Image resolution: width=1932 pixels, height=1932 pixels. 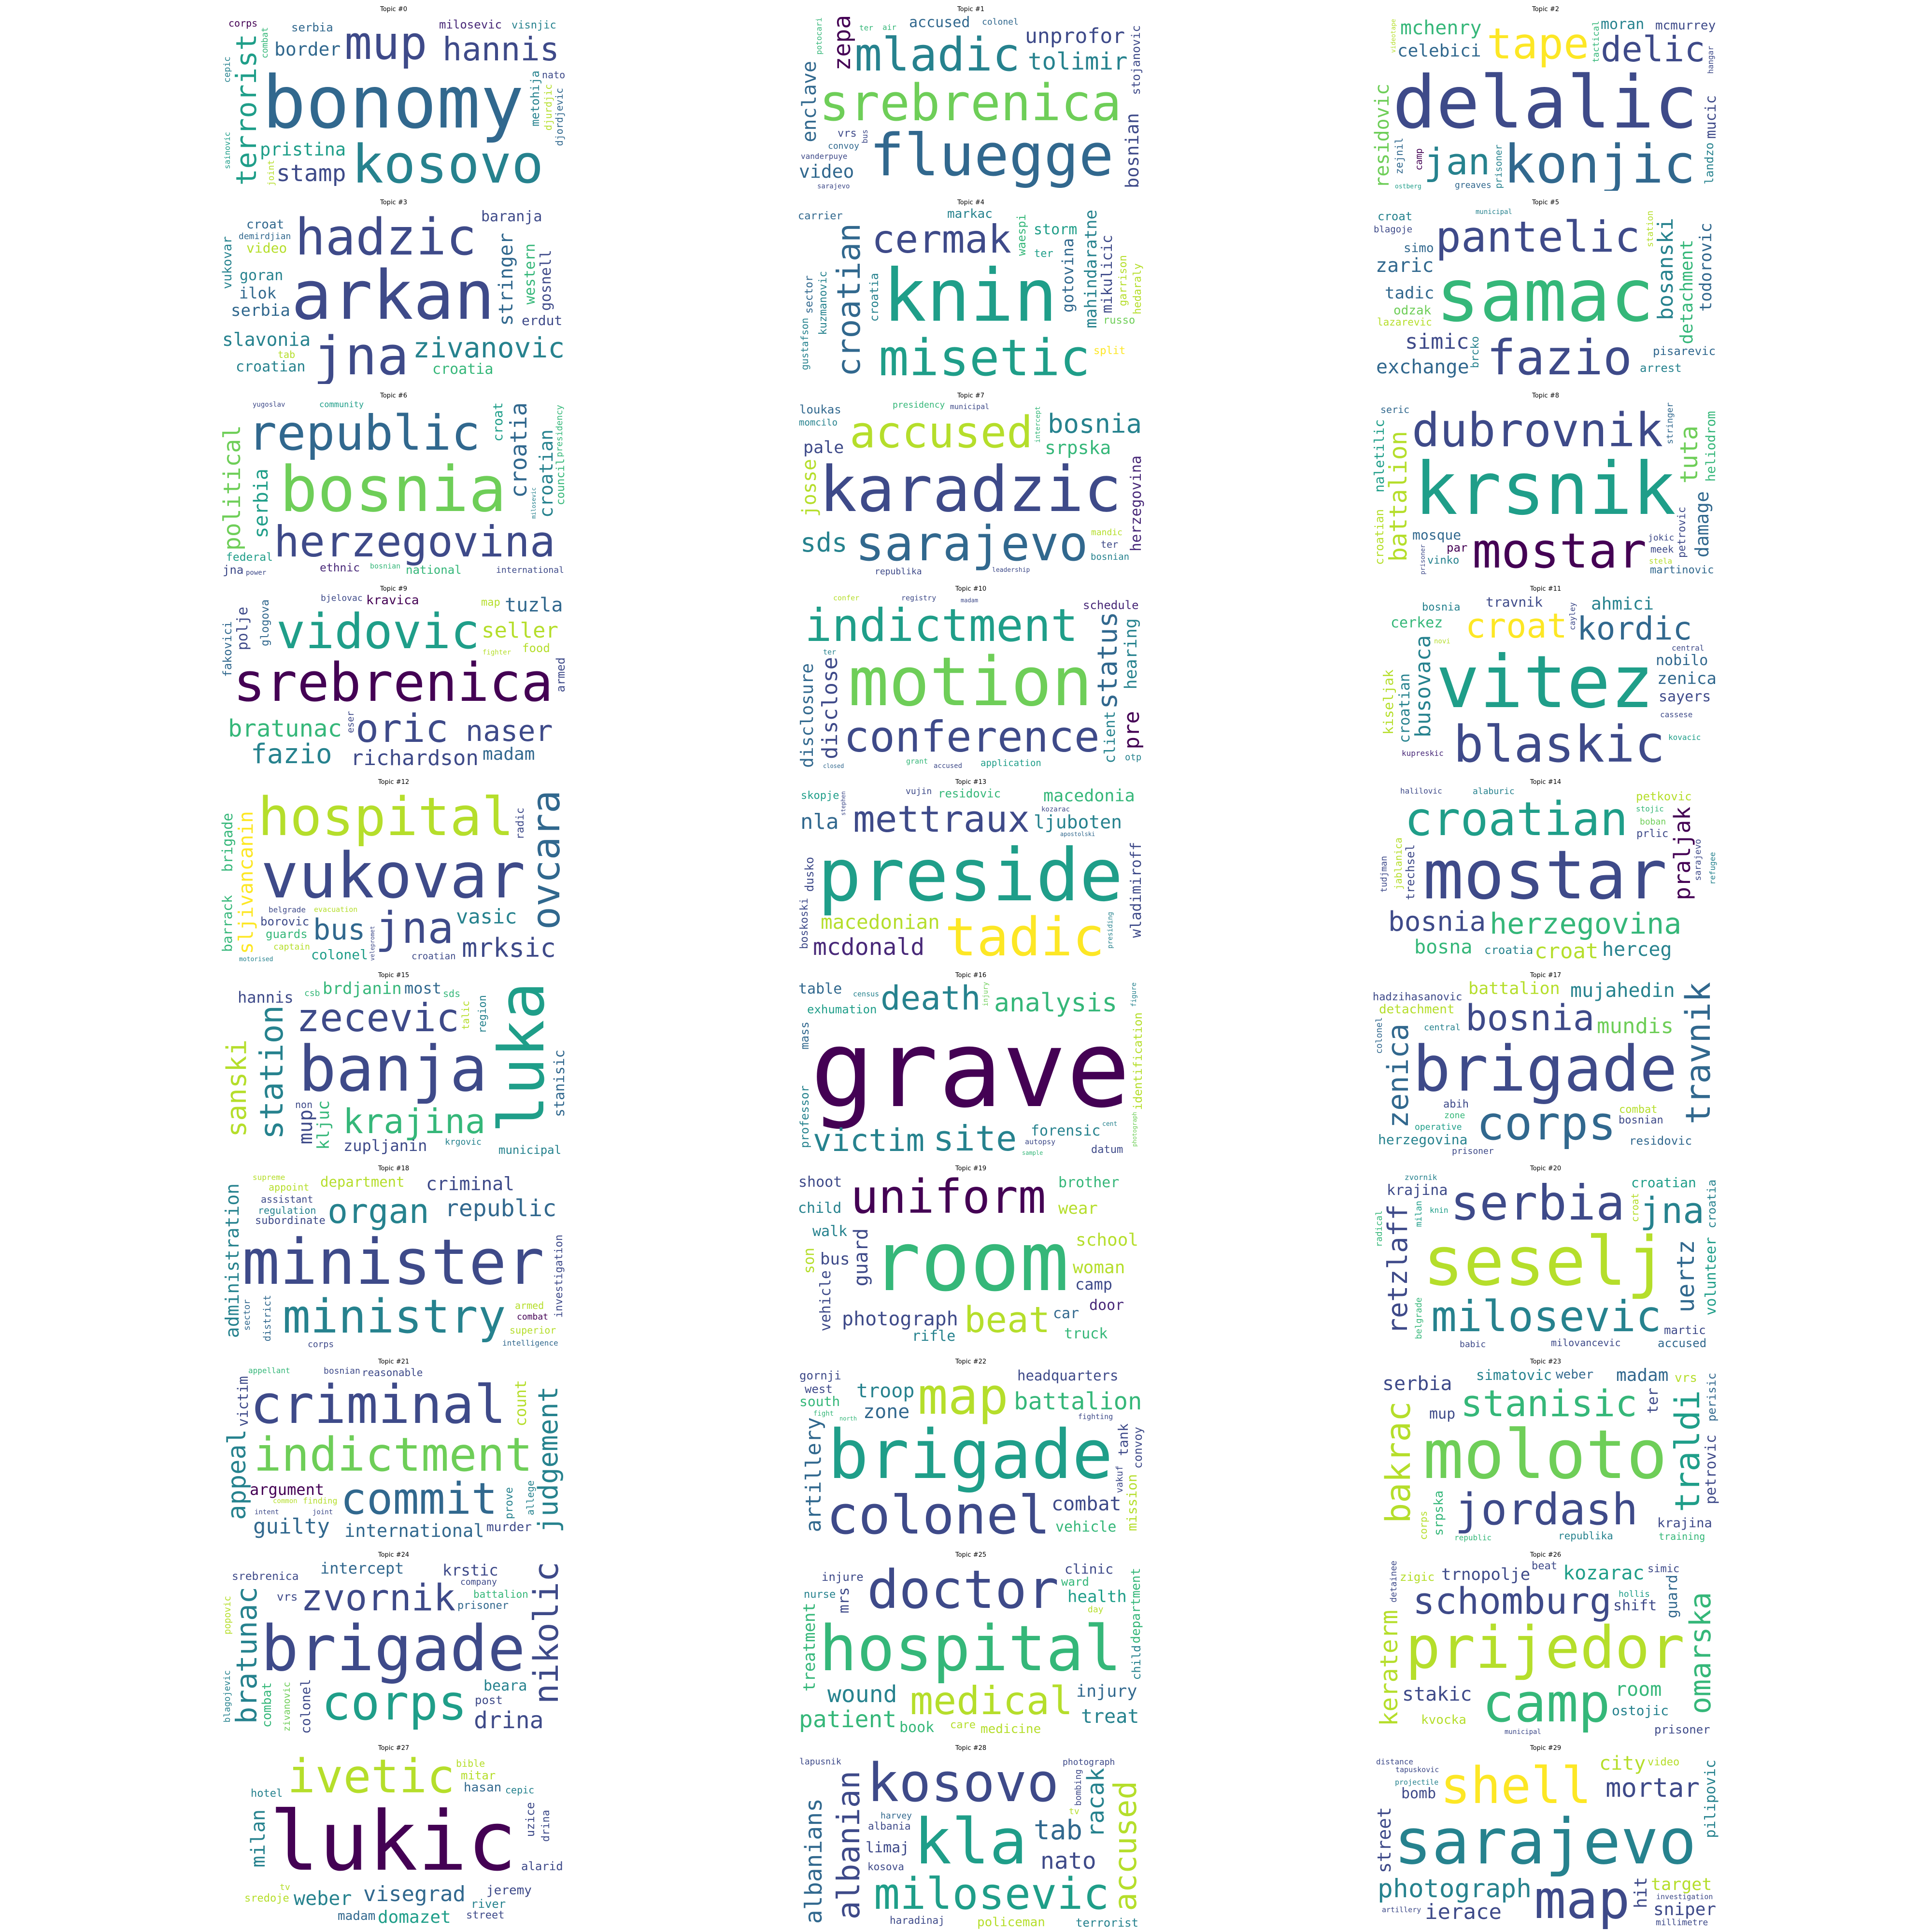 I want to click on word: combat, so click(x=1086, y=1504).